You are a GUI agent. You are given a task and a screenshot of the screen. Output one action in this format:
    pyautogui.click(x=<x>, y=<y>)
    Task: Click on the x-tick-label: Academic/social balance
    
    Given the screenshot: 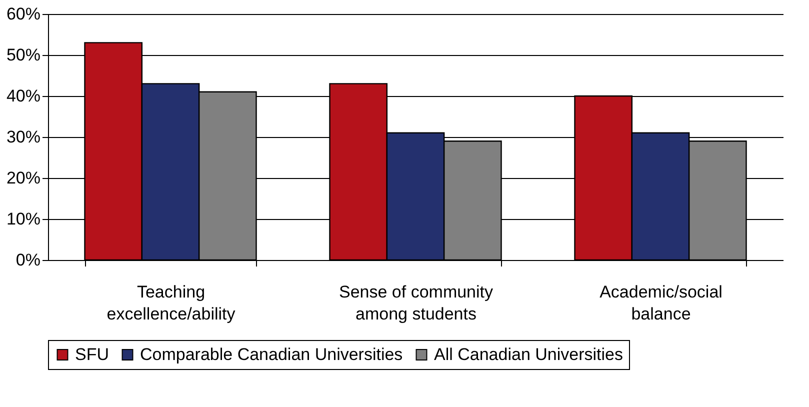 What is the action you would take?
    pyautogui.click(x=661, y=303)
    